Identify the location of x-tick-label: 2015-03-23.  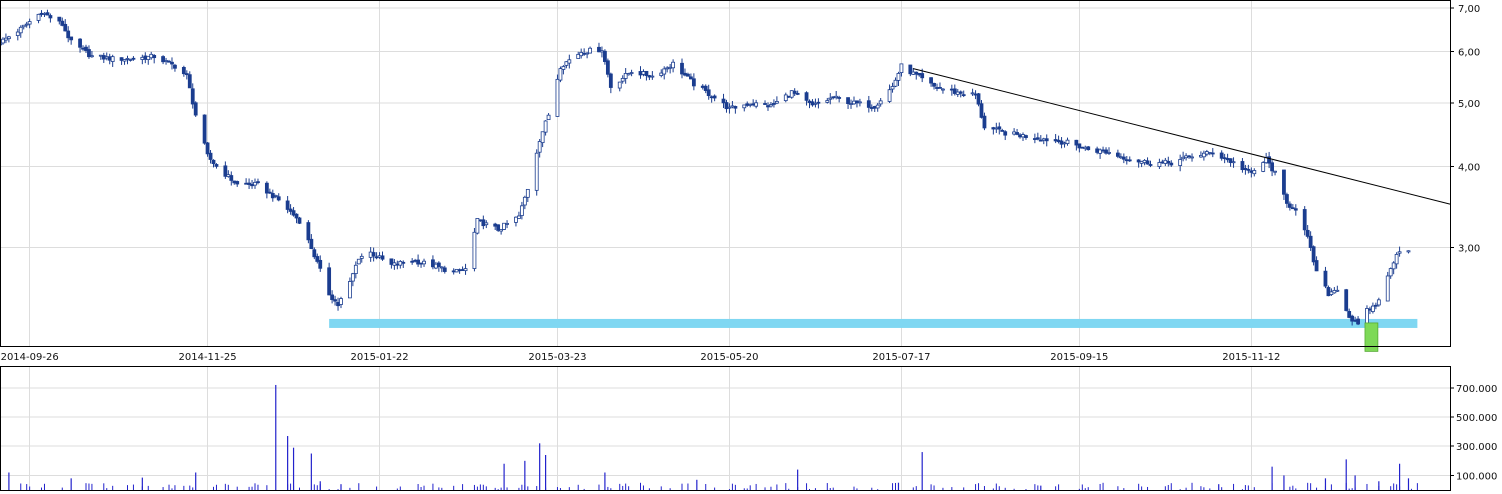
(557, 357).